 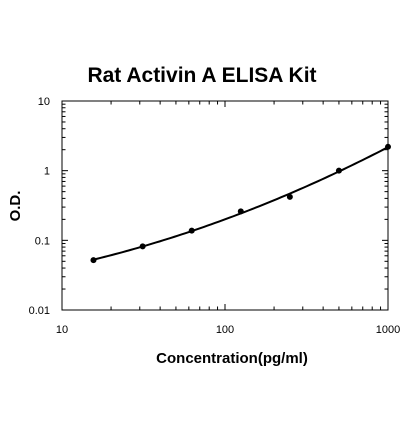 What do you see at coordinates (15, 206) in the screenshot?
I see `y-axis-label: O.D.` at bounding box center [15, 206].